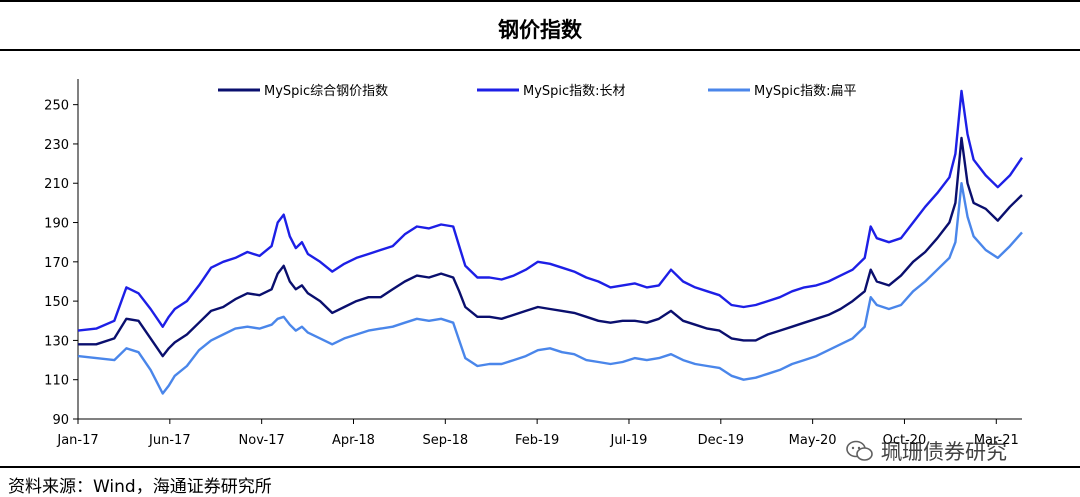 Image resolution: width=1080 pixels, height=497 pixels. What do you see at coordinates (574, 91) in the screenshot?
I see `legend-label-1: MySpic指数:长材` at bounding box center [574, 91].